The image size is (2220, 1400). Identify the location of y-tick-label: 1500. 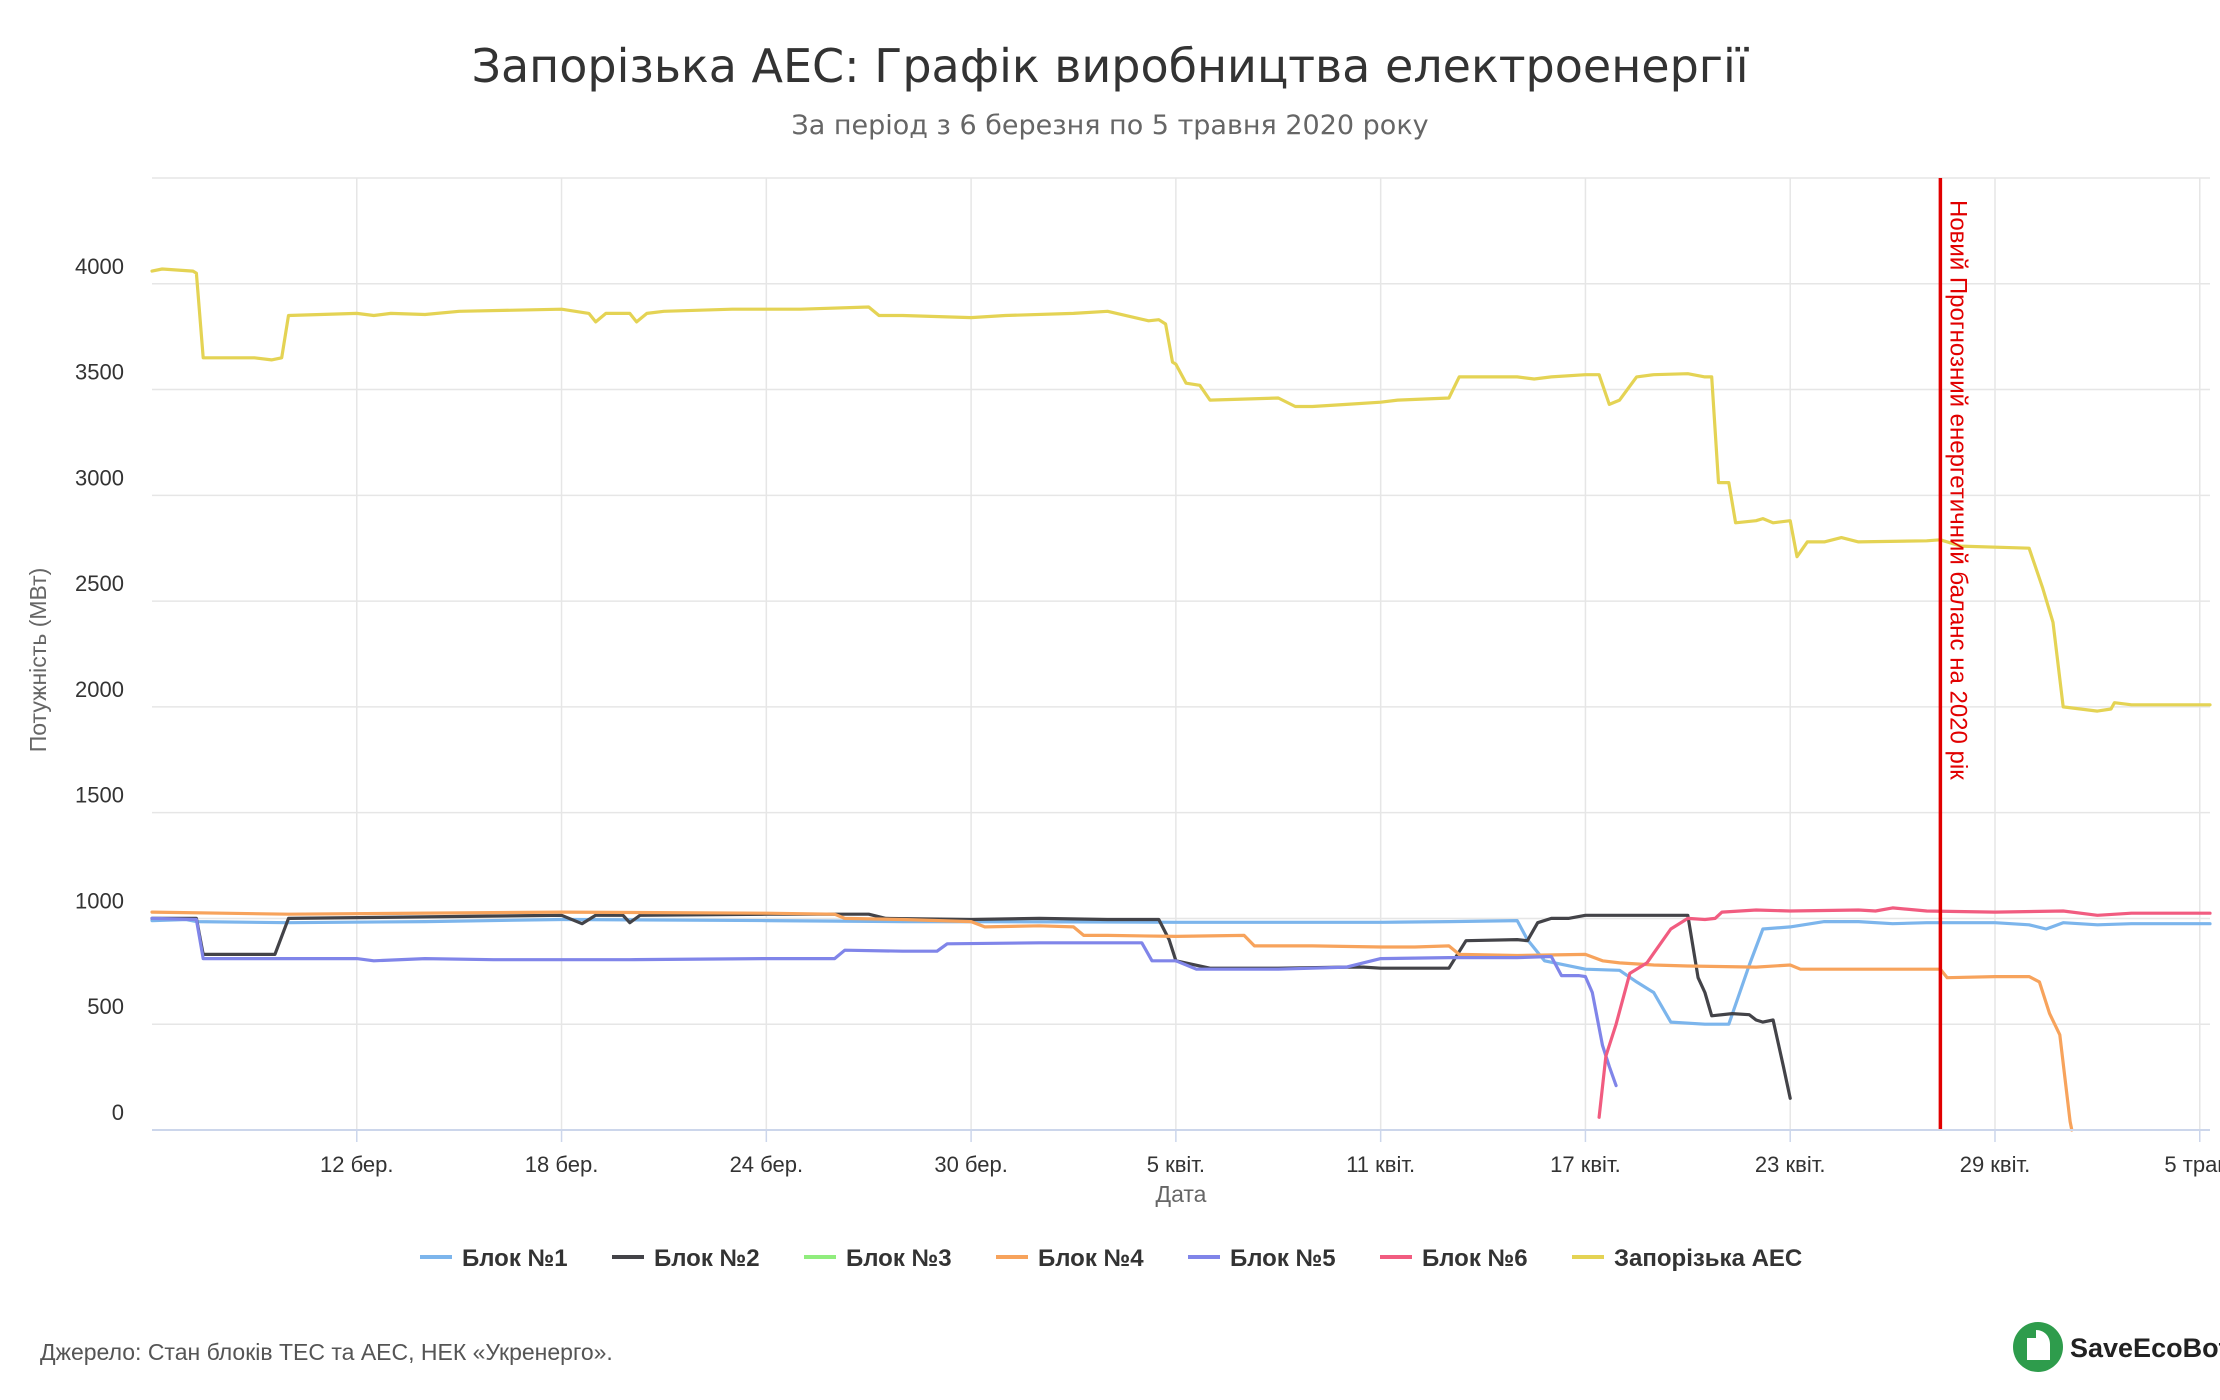
(99, 795).